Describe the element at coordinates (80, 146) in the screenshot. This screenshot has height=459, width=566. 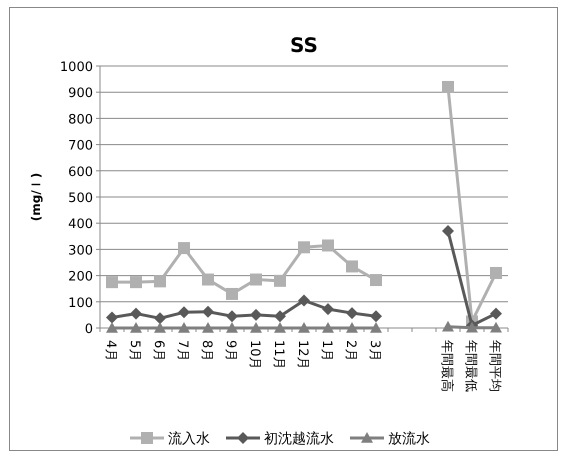
I see `y-tick-label: 700` at that location.